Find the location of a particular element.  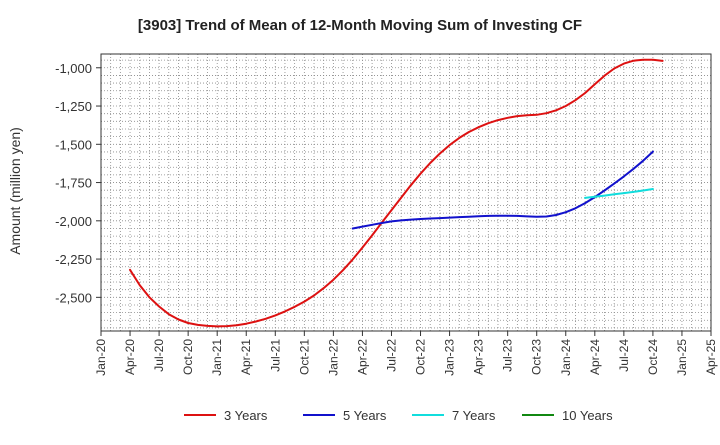

x-tick-label: Jan-23 is located at coordinates (450, 357).